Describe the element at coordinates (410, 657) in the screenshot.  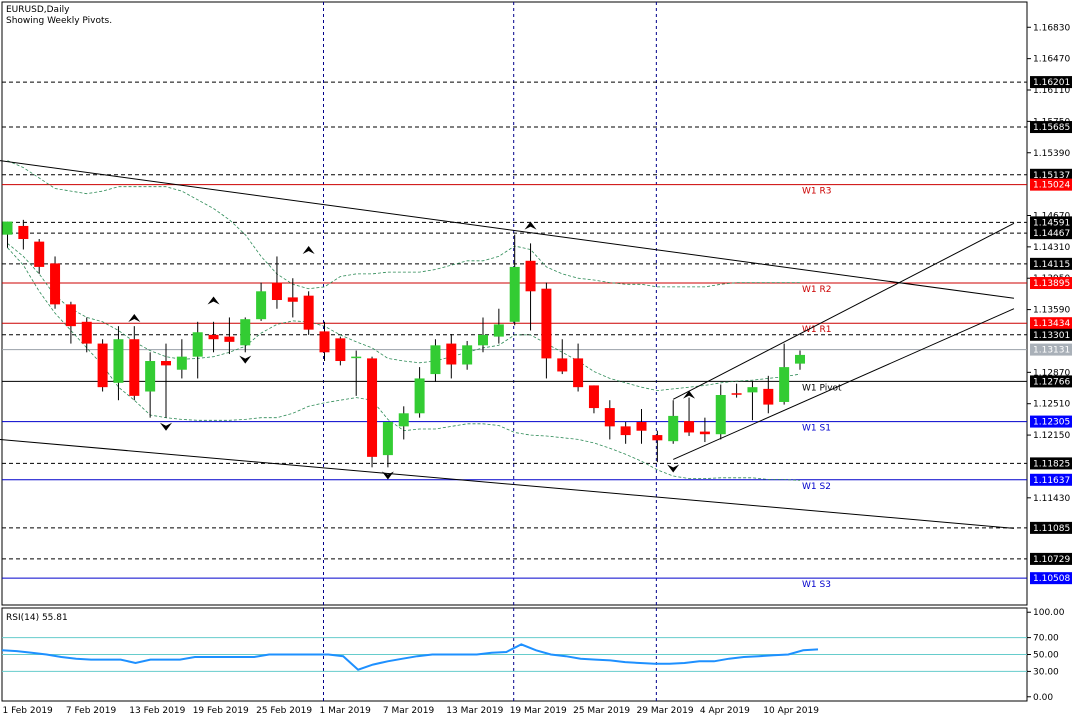
I see `rsi-line` at that location.